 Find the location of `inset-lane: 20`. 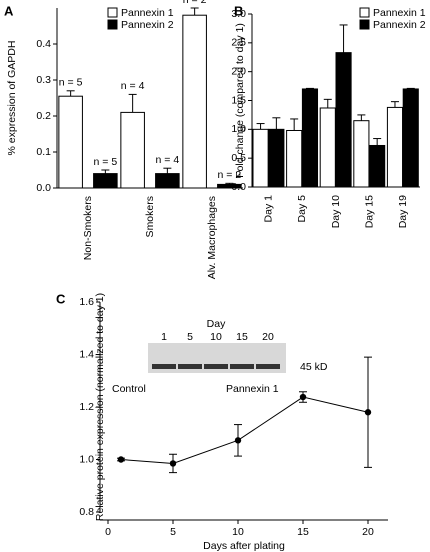

inset-lane: 20 is located at coordinates (268, 337).